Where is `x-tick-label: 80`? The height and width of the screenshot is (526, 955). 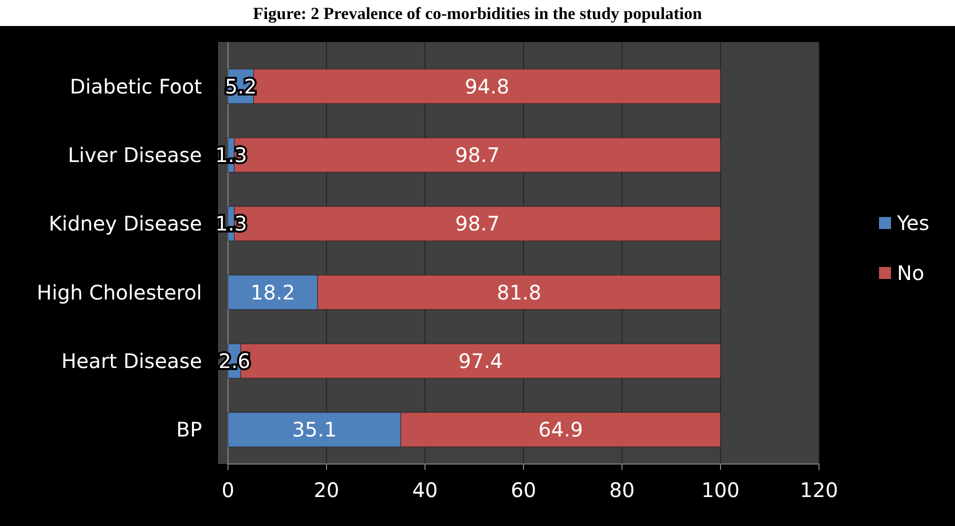
x-tick-label: 80 is located at coordinates (622, 490).